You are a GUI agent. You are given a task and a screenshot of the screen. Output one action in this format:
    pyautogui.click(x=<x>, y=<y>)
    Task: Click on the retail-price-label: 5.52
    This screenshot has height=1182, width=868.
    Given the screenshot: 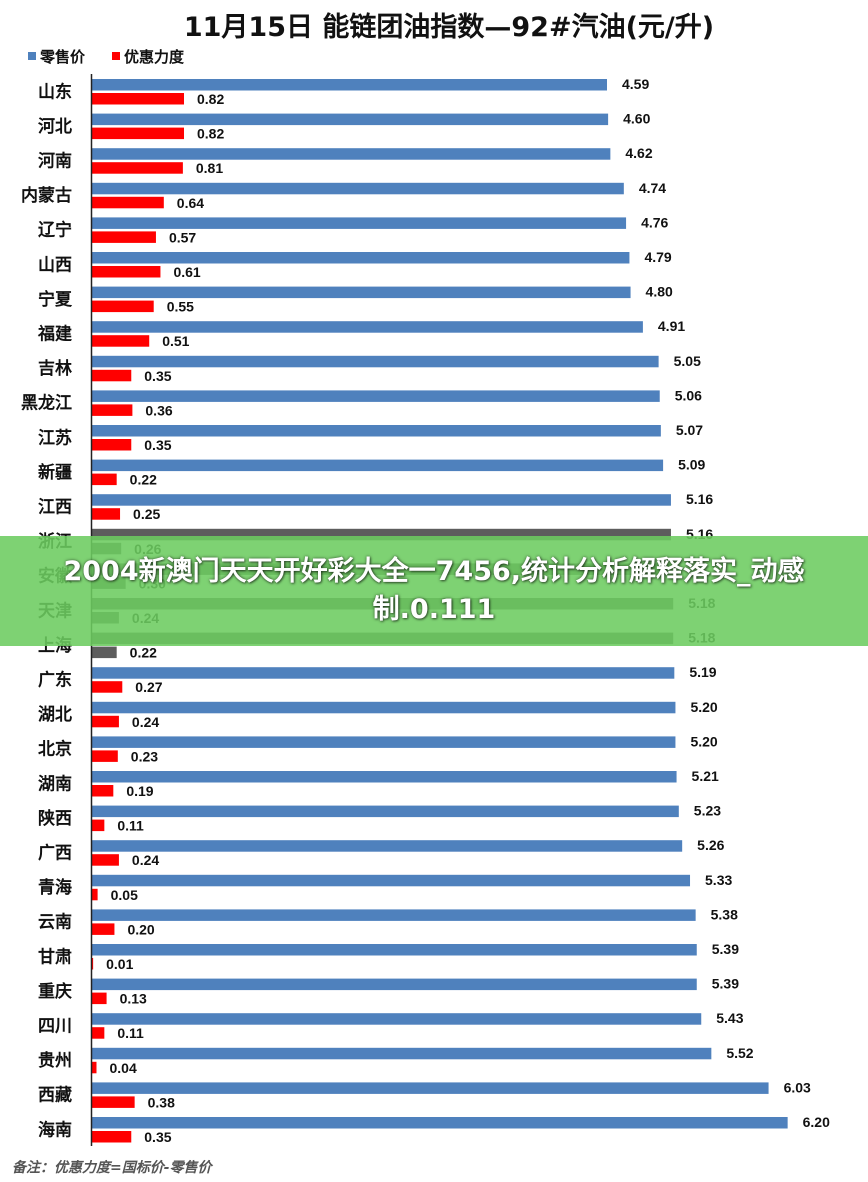 What is the action you would take?
    pyautogui.click(x=739, y=1053)
    